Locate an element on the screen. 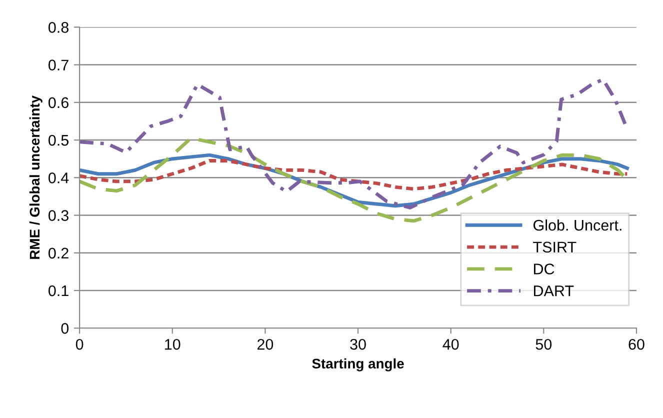 The image size is (663, 418). legend-label: DC is located at coordinates (544, 269).